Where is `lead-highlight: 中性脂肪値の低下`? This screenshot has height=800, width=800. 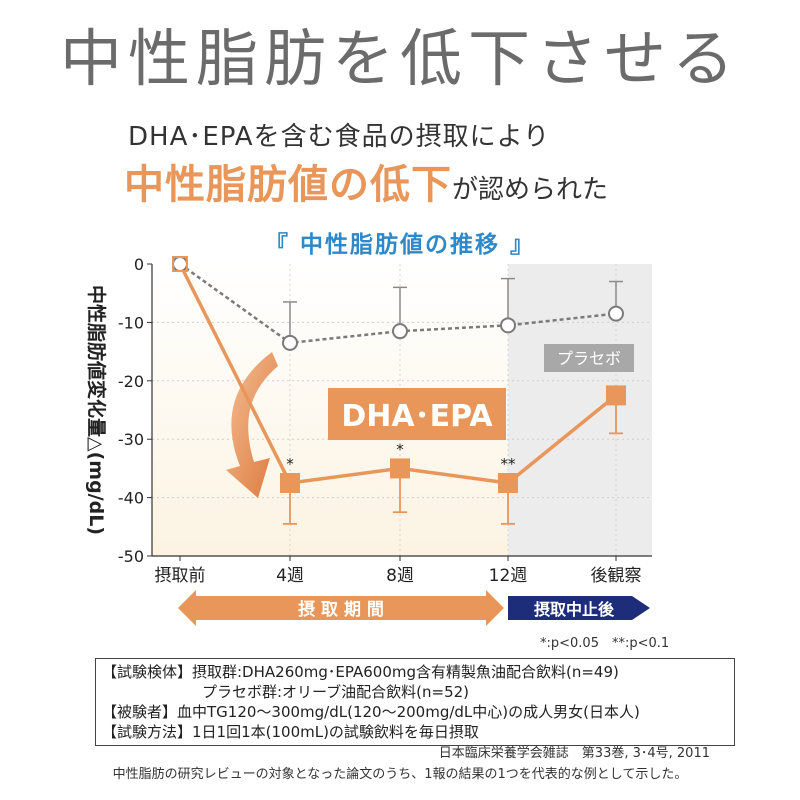 lead-highlight: 中性脂肪値の低下 is located at coordinates (288, 185).